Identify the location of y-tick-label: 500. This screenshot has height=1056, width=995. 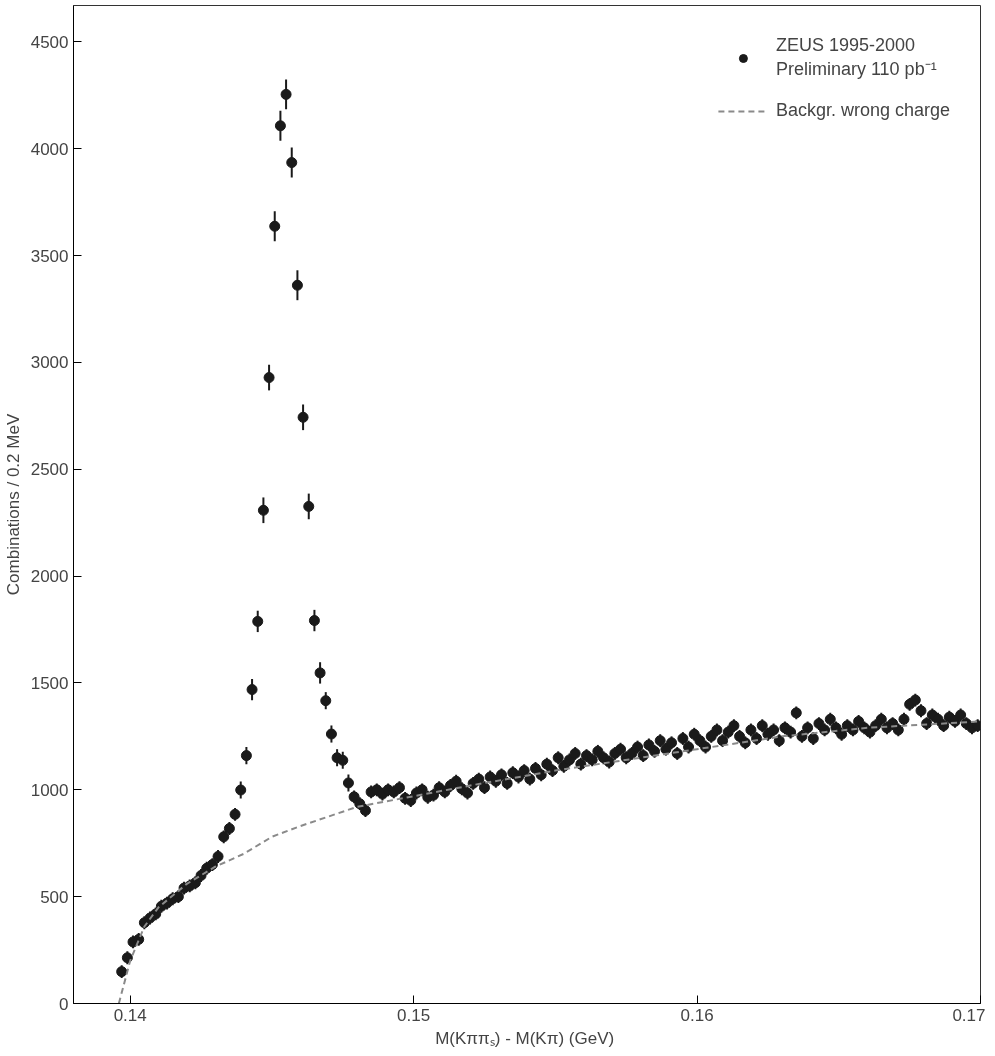
(54, 897).